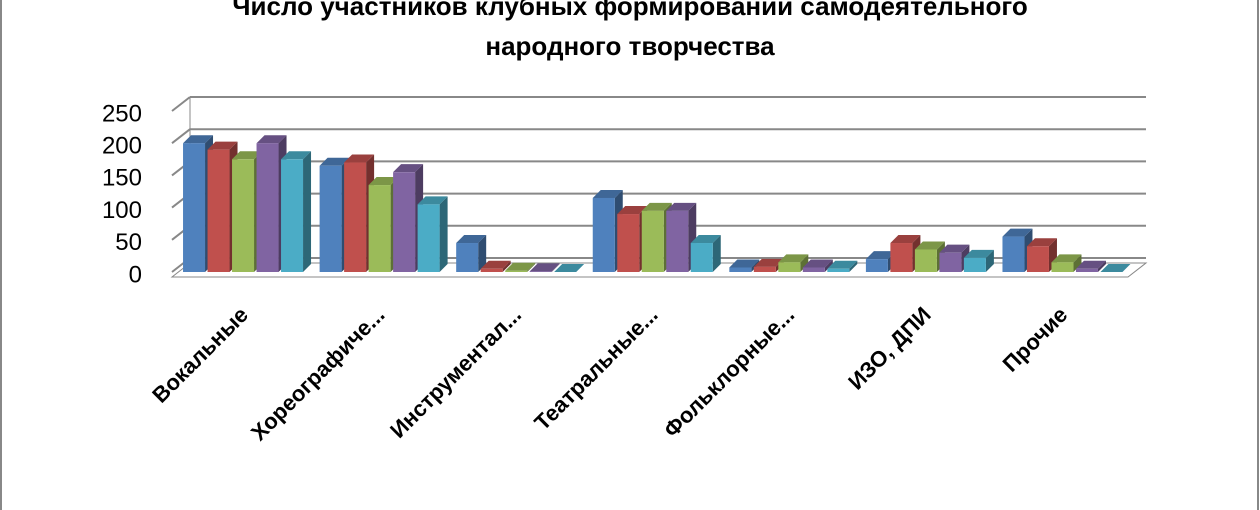 The image size is (1260, 510). What do you see at coordinates (122, 210) in the screenshot?
I see `y-tick-label: 100` at bounding box center [122, 210].